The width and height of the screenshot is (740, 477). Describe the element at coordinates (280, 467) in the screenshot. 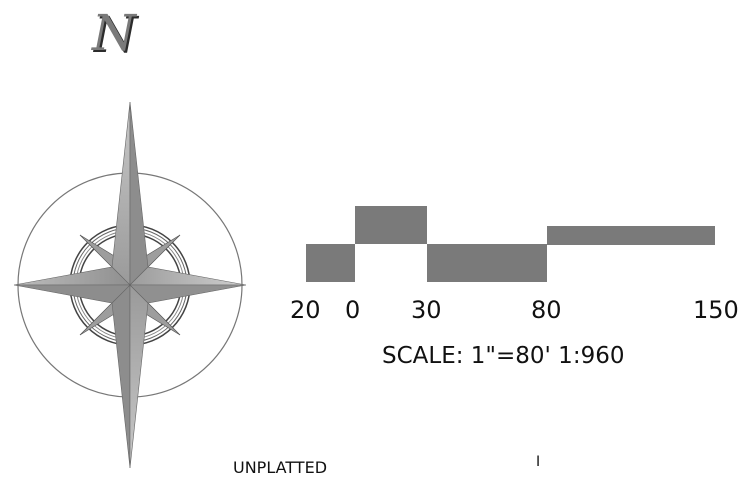

I see `unplatted-label: UNPLATTED` at that location.